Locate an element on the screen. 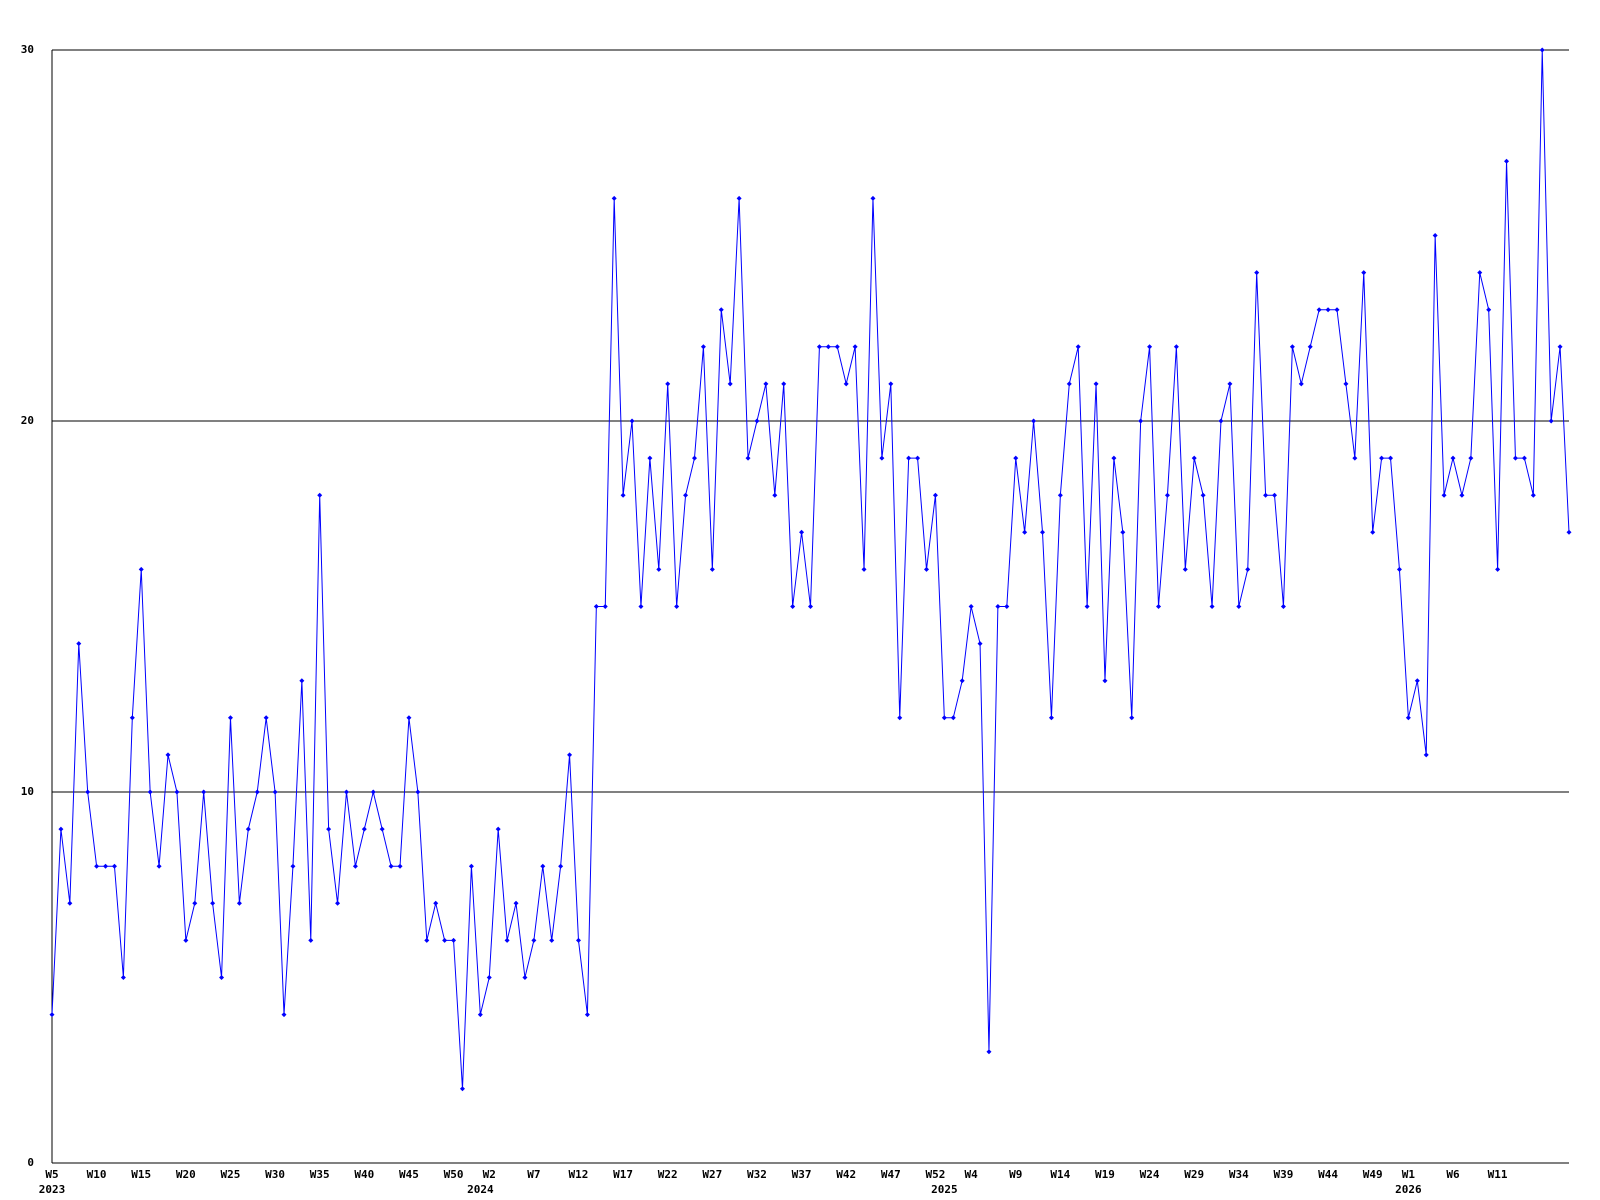  x-tick-label: W20 is located at coordinates (186, 1174).